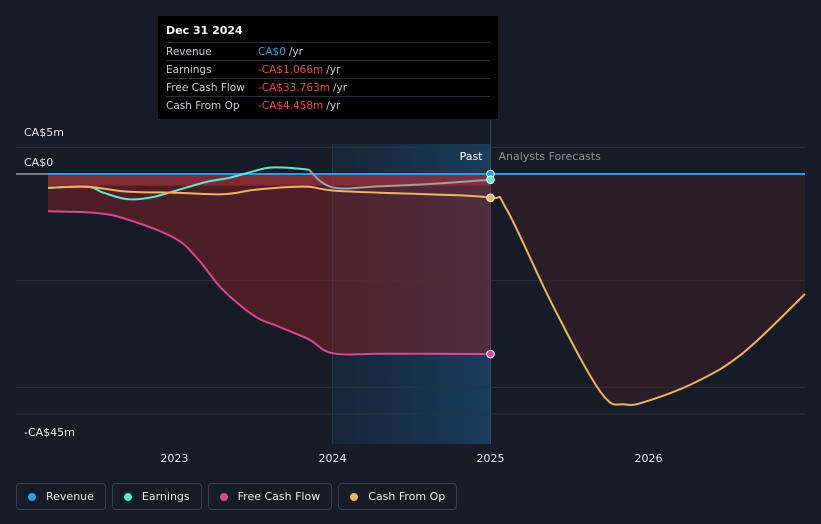 This screenshot has width=821, height=524. What do you see at coordinates (490, 354) in the screenshot?
I see `marker-free-cash-flow` at bounding box center [490, 354].